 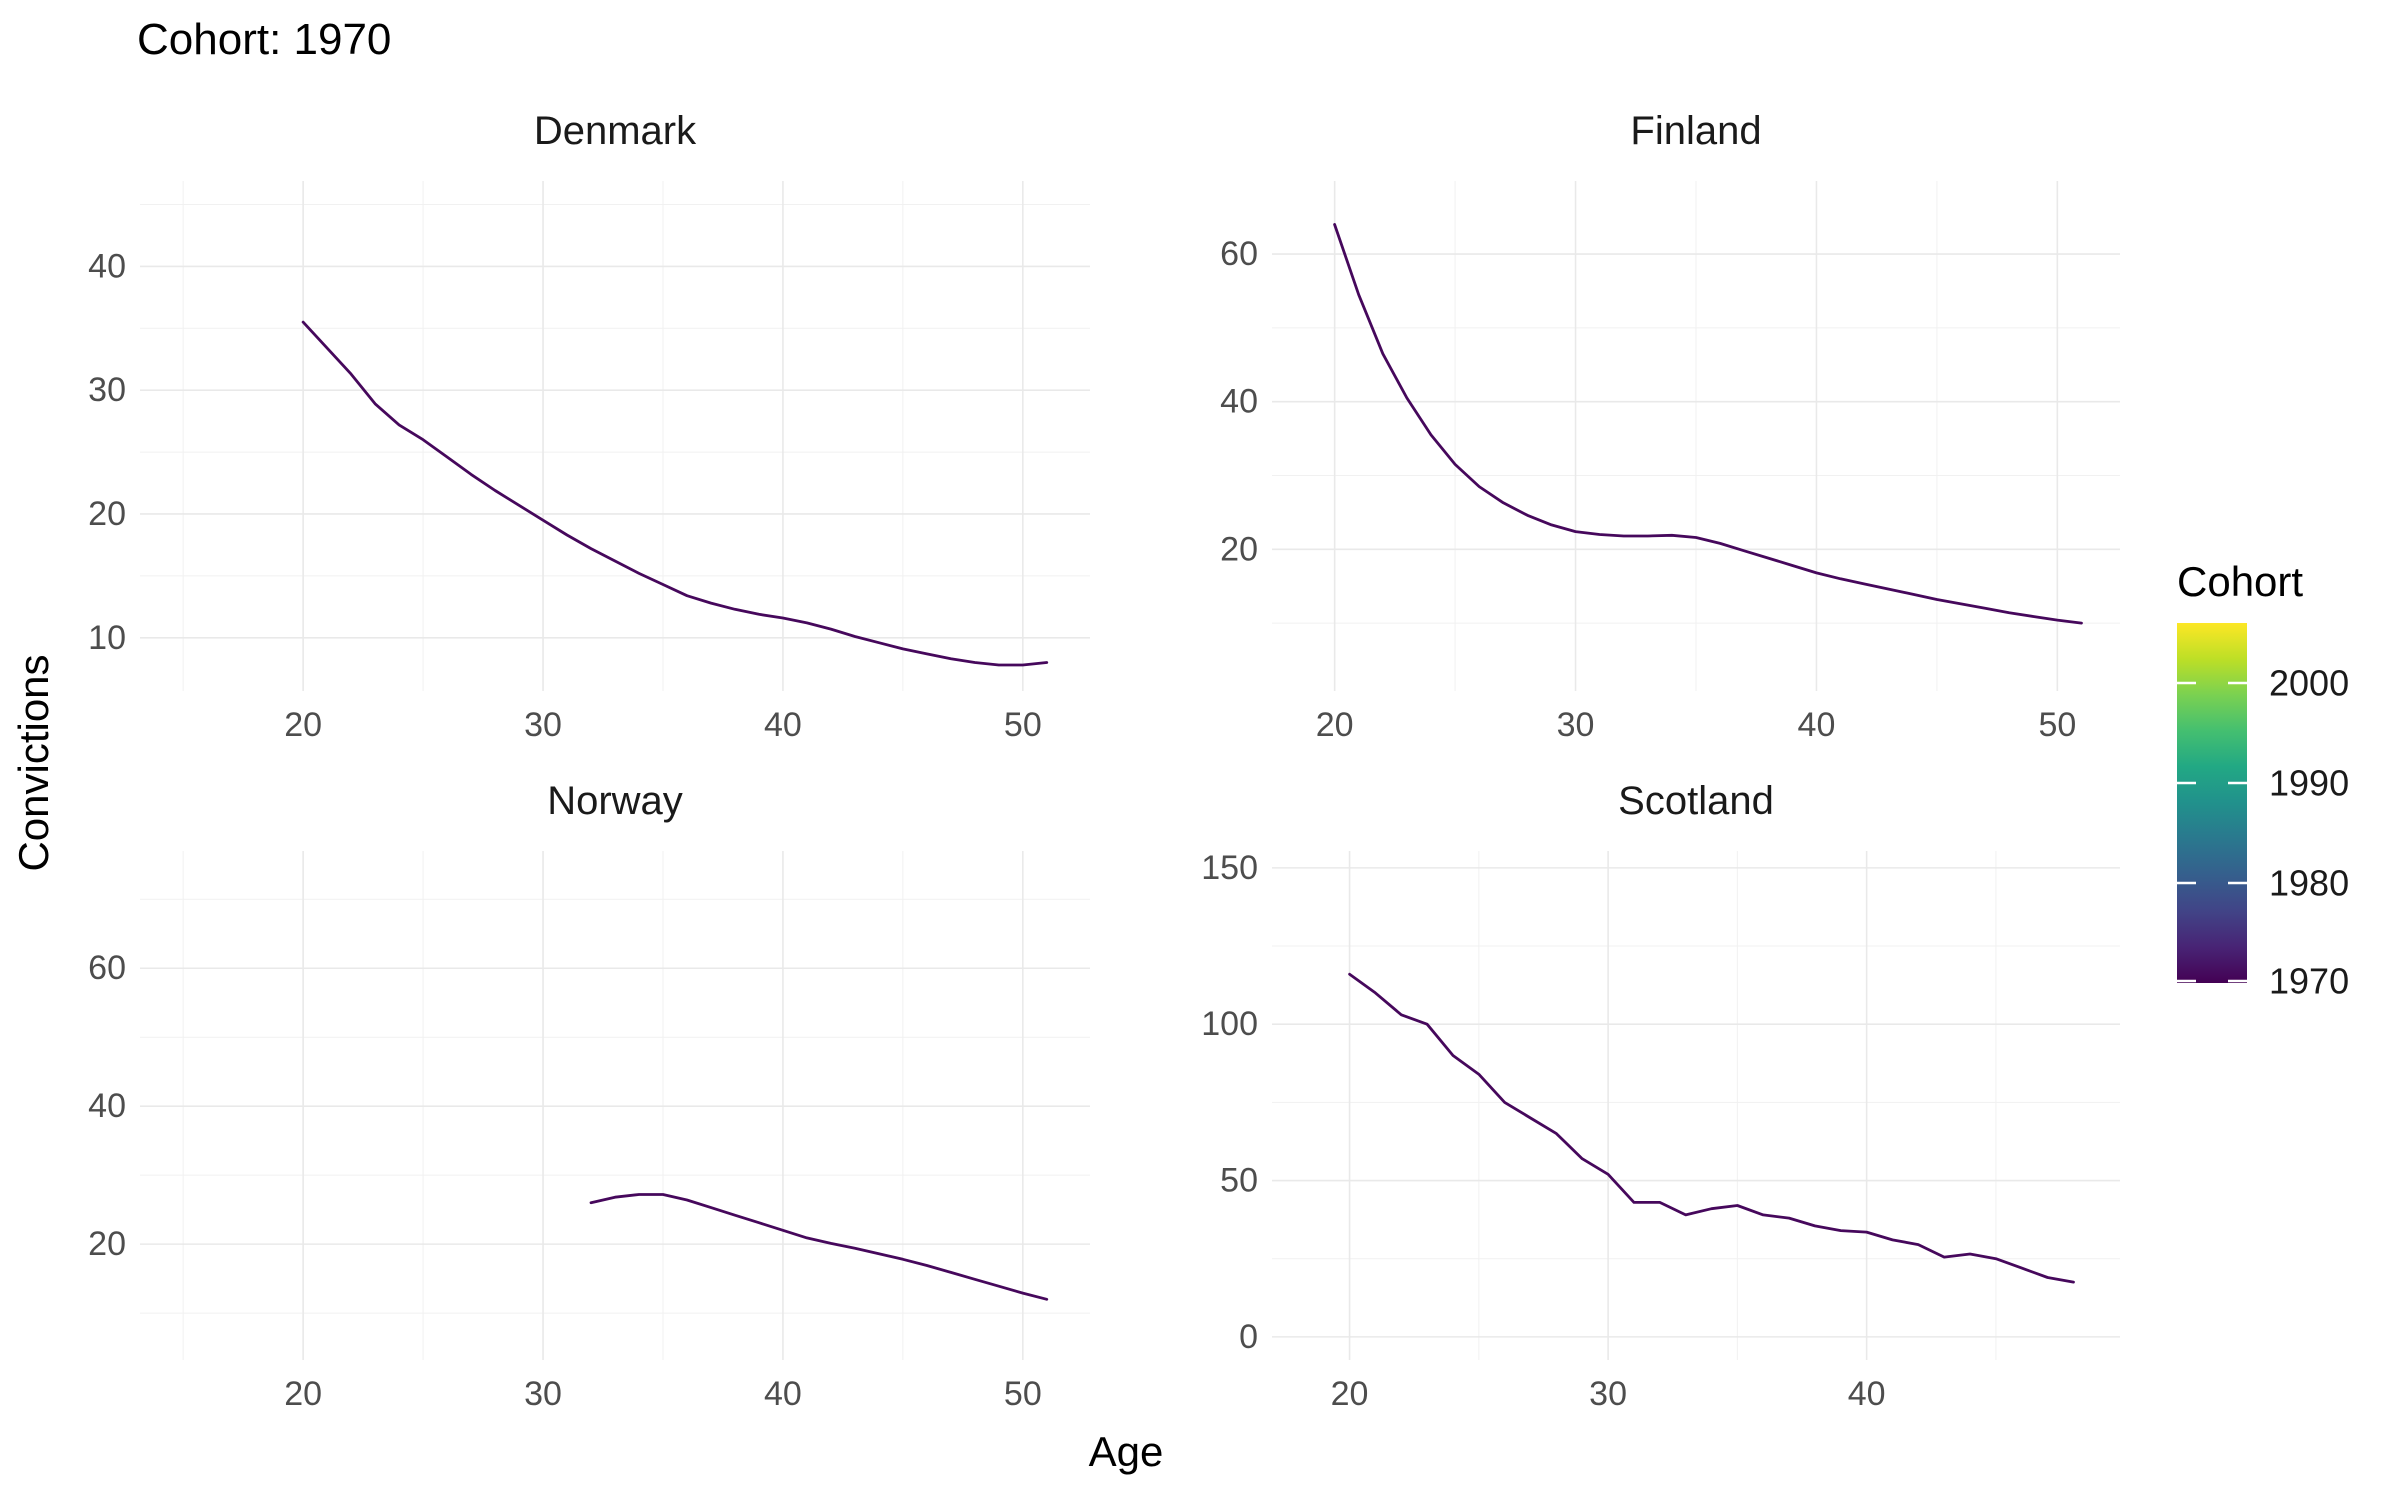 What do you see at coordinates (2309, 883) in the screenshot?
I see `legend-tick-label: 1980` at bounding box center [2309, 883].